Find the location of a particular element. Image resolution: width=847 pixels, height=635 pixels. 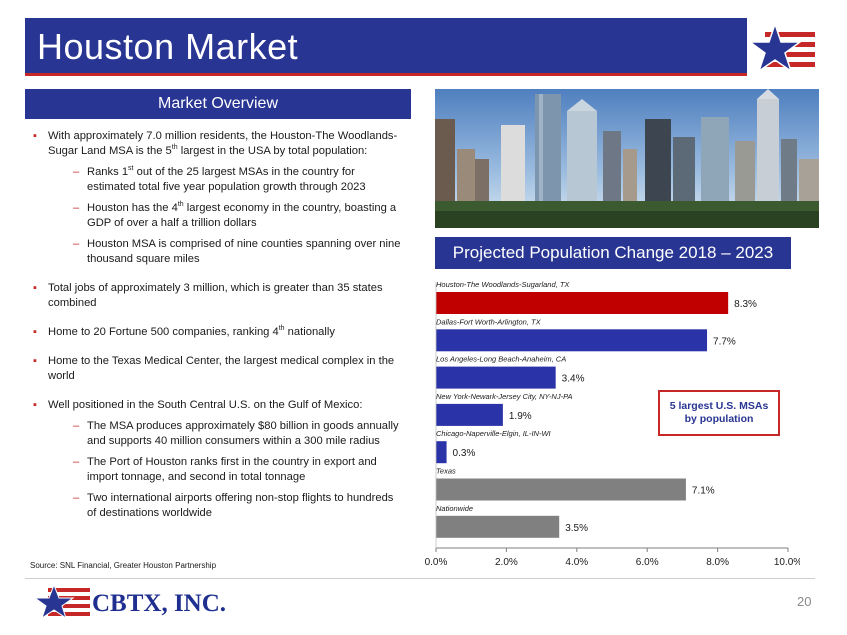

bullet-text: largest in the USA by total population: is located at coordinates (272, 151).